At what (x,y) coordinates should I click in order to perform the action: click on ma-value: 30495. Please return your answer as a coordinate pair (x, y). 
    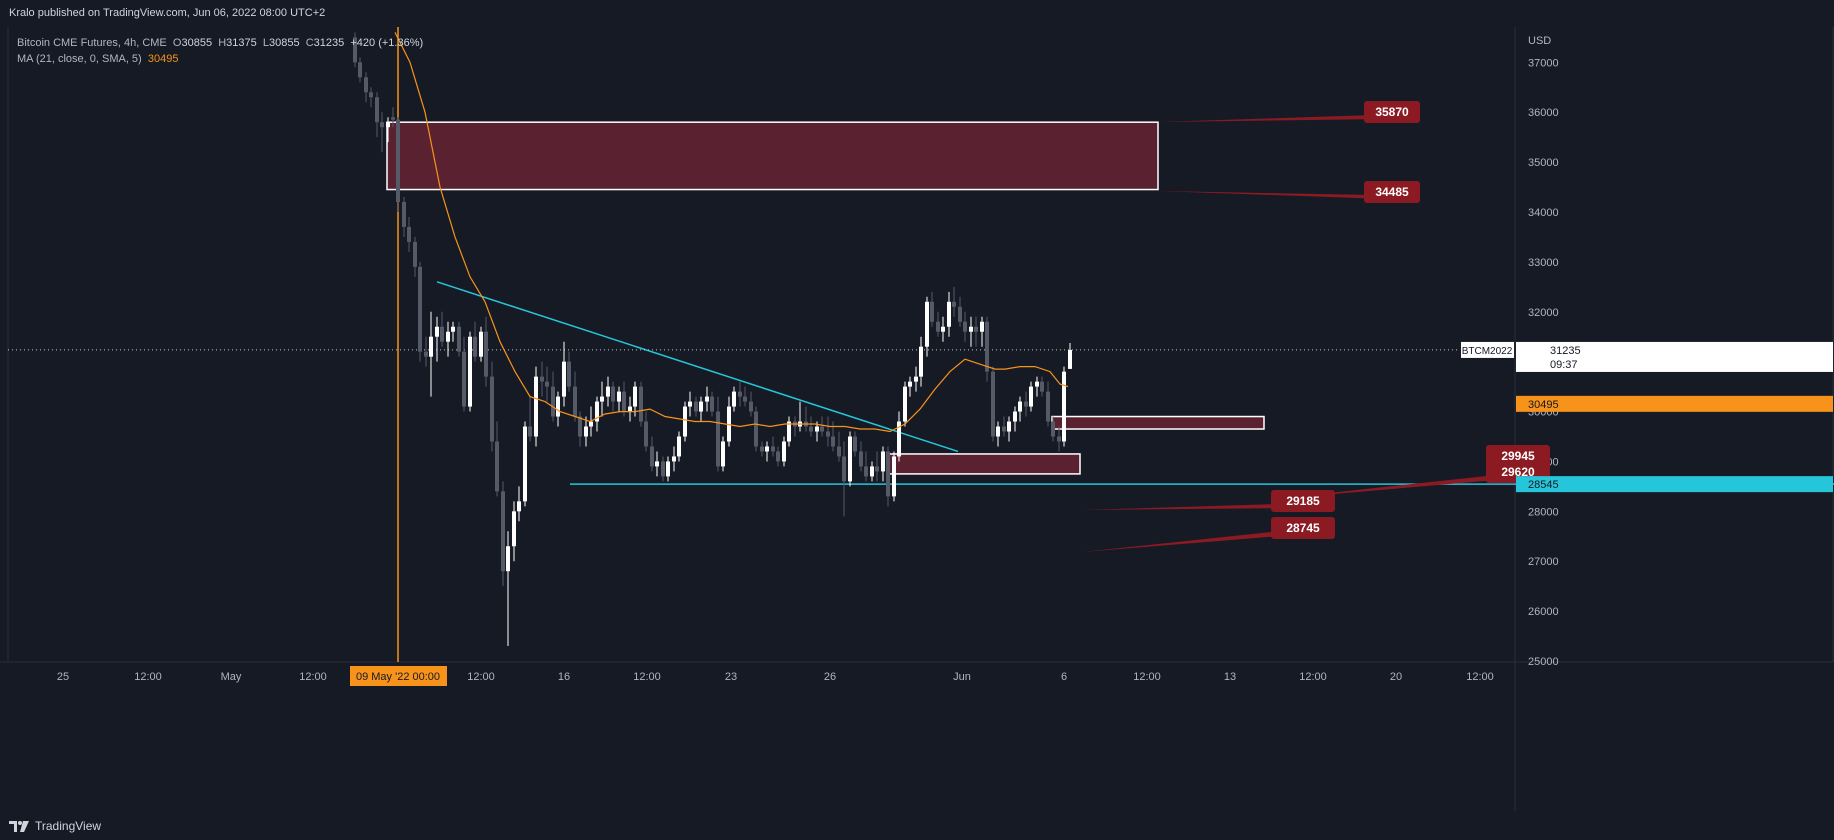
    Looking at the image, I should click on (163, 59).